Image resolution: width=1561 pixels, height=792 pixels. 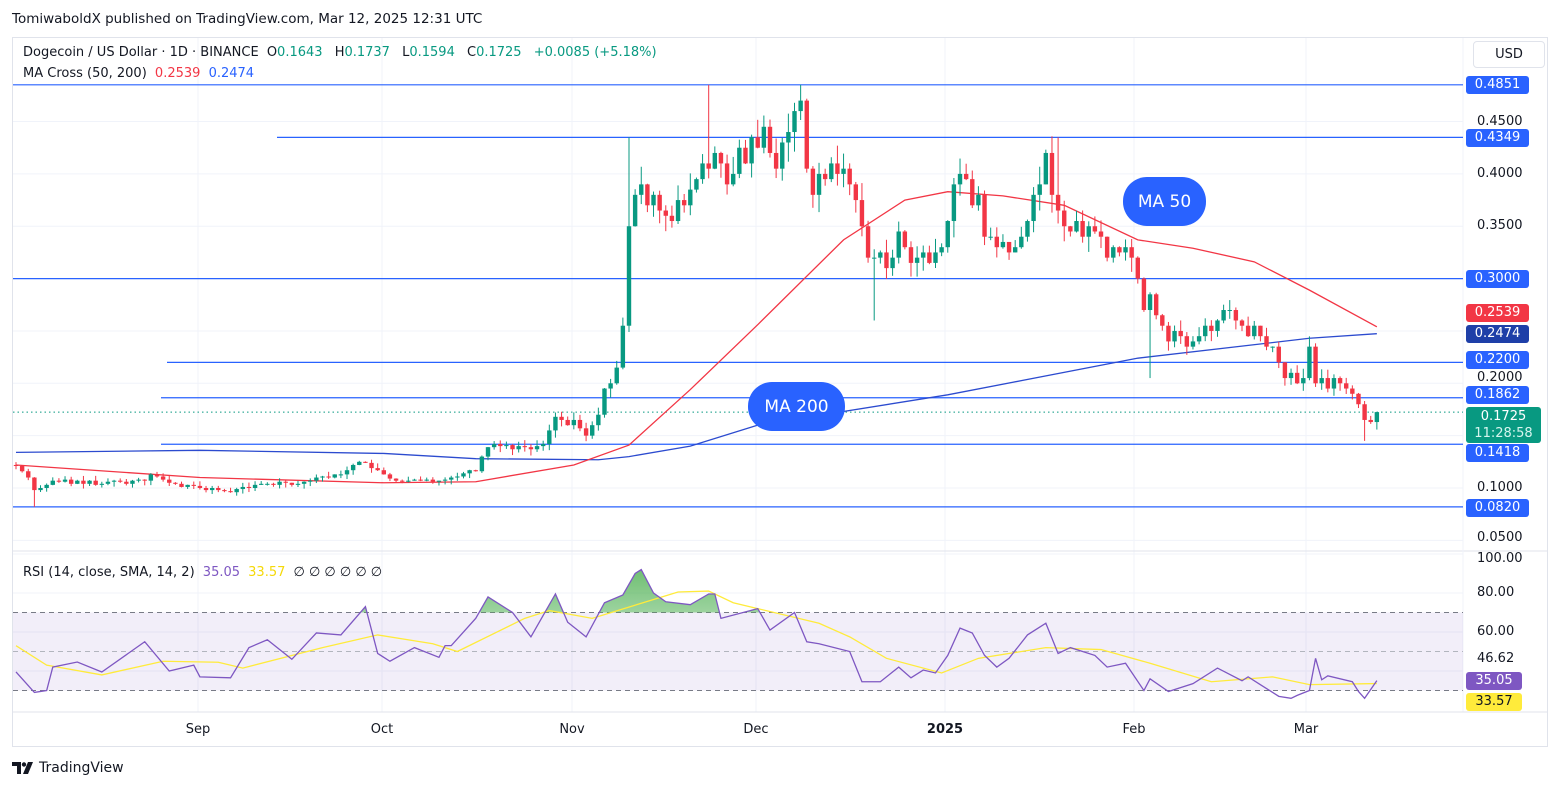 What do you see at coordinates (109, 572) in the screenshot?
I see `rsi-title: RSI (14, close, SMA, 14, 2)` at bounding box center [109, 572].